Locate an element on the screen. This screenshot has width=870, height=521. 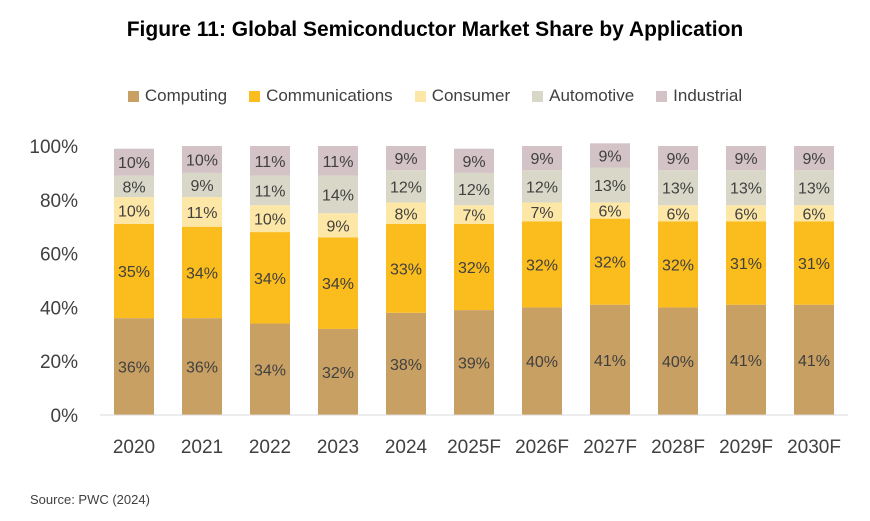
legend-item-communications: Communications is located at coordinates (321, 96).